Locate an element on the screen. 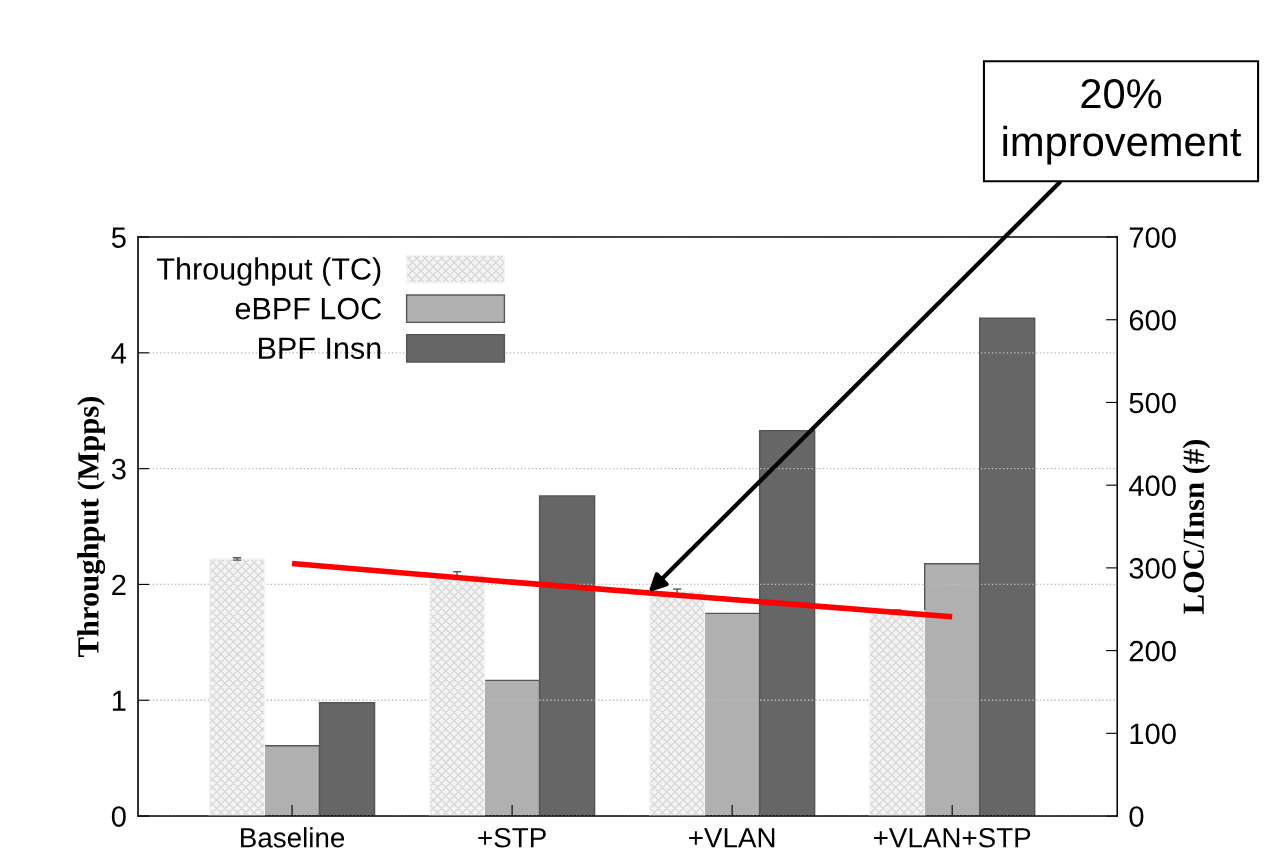  y2-axis-title: LOC/Insn (#) is located at coordinates (1196, 527).